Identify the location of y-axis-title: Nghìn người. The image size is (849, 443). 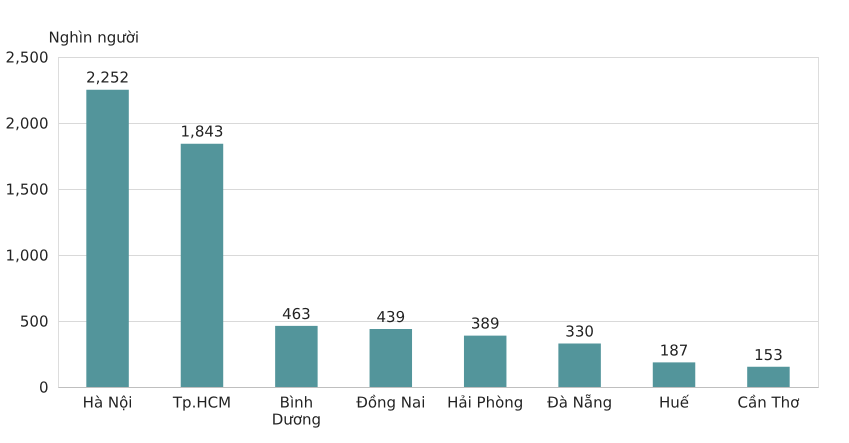
(94, 37).